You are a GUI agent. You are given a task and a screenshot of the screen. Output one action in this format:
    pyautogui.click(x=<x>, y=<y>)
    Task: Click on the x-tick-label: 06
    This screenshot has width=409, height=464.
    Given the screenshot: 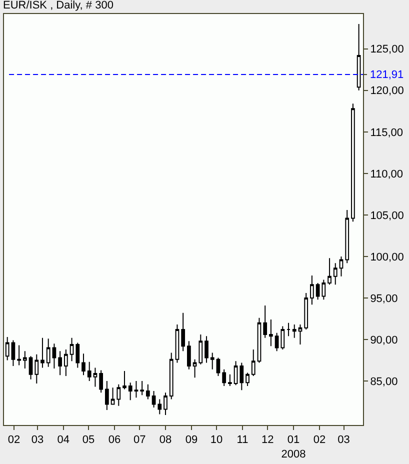 What is the action you would take?
    pyautogui.click(x=114, y=440)
    